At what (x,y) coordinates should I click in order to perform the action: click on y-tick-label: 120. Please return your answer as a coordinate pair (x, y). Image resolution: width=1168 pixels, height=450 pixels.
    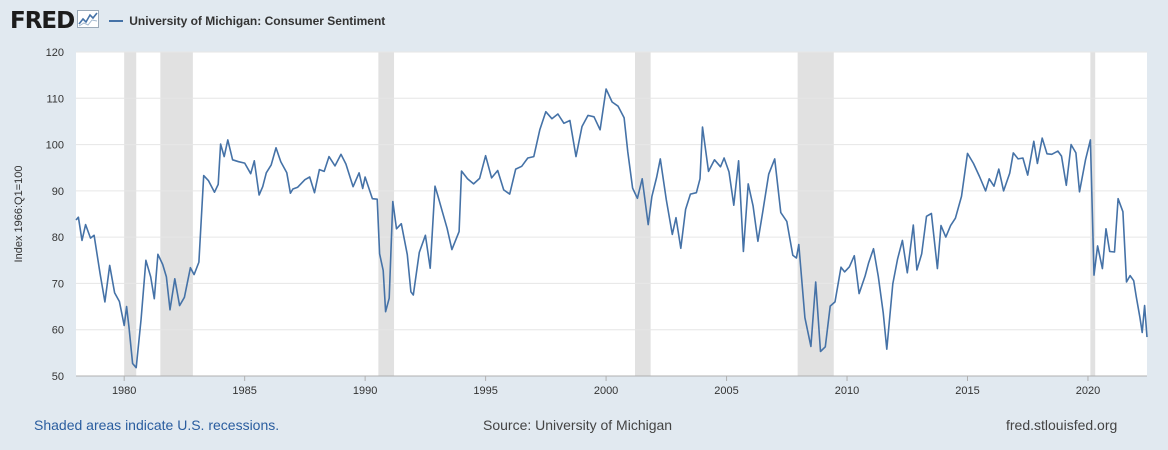
    Looking at the image, I should click on (55, 53).